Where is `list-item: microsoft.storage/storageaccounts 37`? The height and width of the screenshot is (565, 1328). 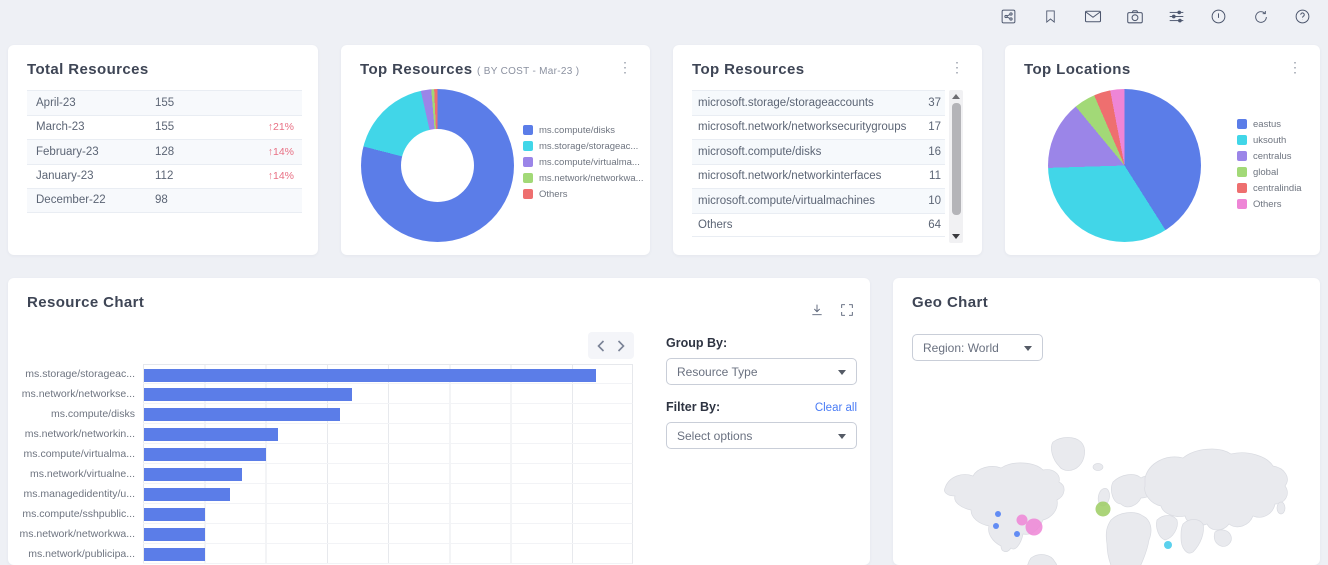
list-item: microsoft.storage/storageaccounts 37 is located at coordinates (818, 102).